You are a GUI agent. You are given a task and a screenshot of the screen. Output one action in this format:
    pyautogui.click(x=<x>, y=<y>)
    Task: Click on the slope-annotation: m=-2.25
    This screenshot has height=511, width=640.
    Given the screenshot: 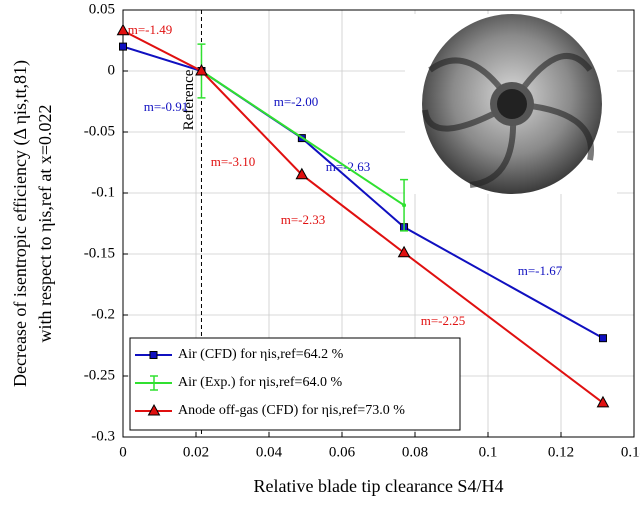 What is the action you would take?
    pyautogui.click(x=443, y=320)
    